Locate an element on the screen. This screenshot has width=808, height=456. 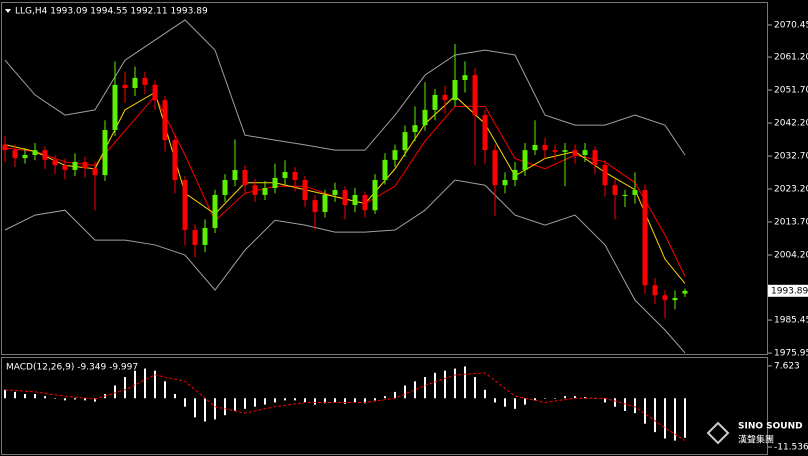
y-tick-label: 1975.95 is located at coordinates (791, 354).